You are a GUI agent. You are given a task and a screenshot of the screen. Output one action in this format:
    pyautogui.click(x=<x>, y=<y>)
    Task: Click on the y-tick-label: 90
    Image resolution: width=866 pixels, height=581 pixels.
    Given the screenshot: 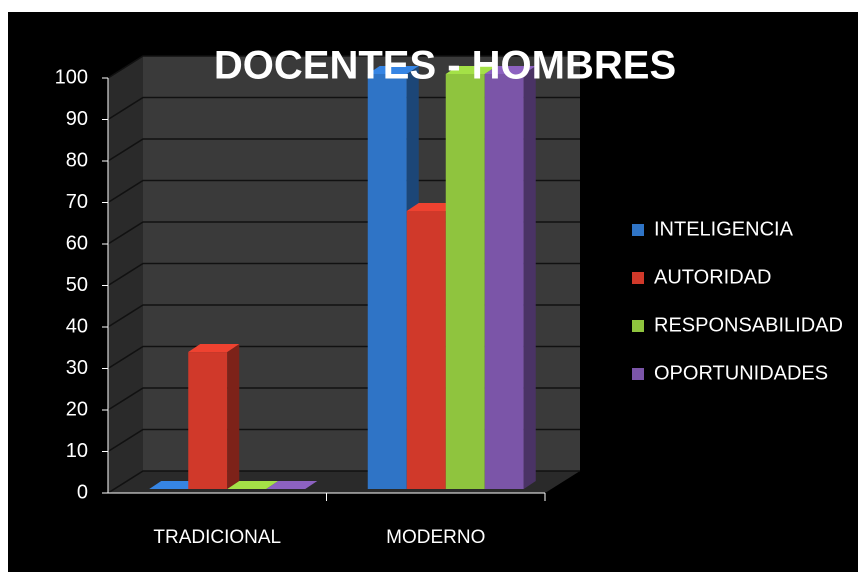 What is the action you would take?
    pyautogui.click(x=77, y=119)
    